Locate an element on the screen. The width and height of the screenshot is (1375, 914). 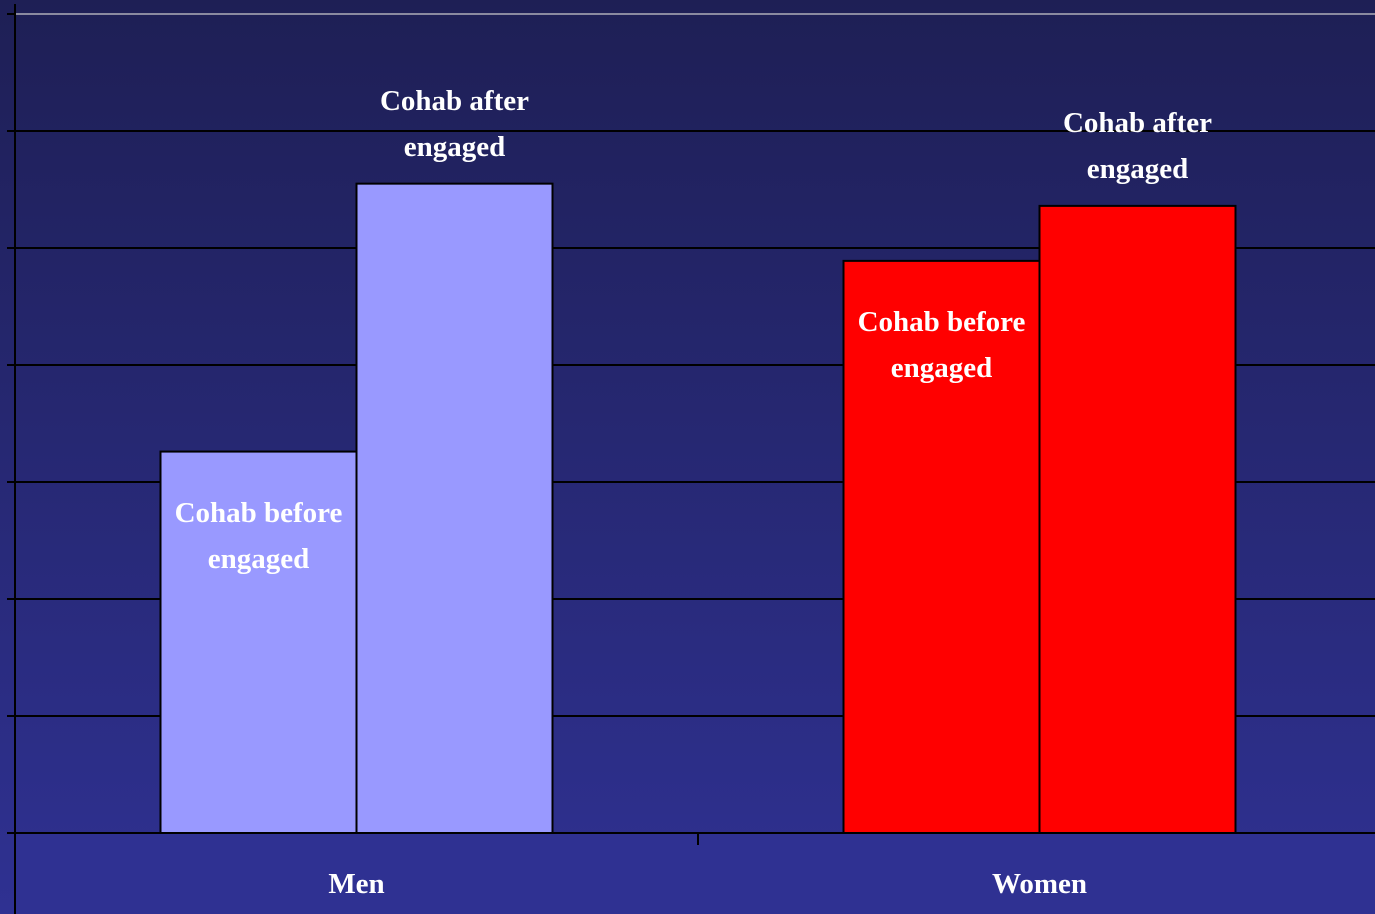
category-band is located at coordinates (695, 873).